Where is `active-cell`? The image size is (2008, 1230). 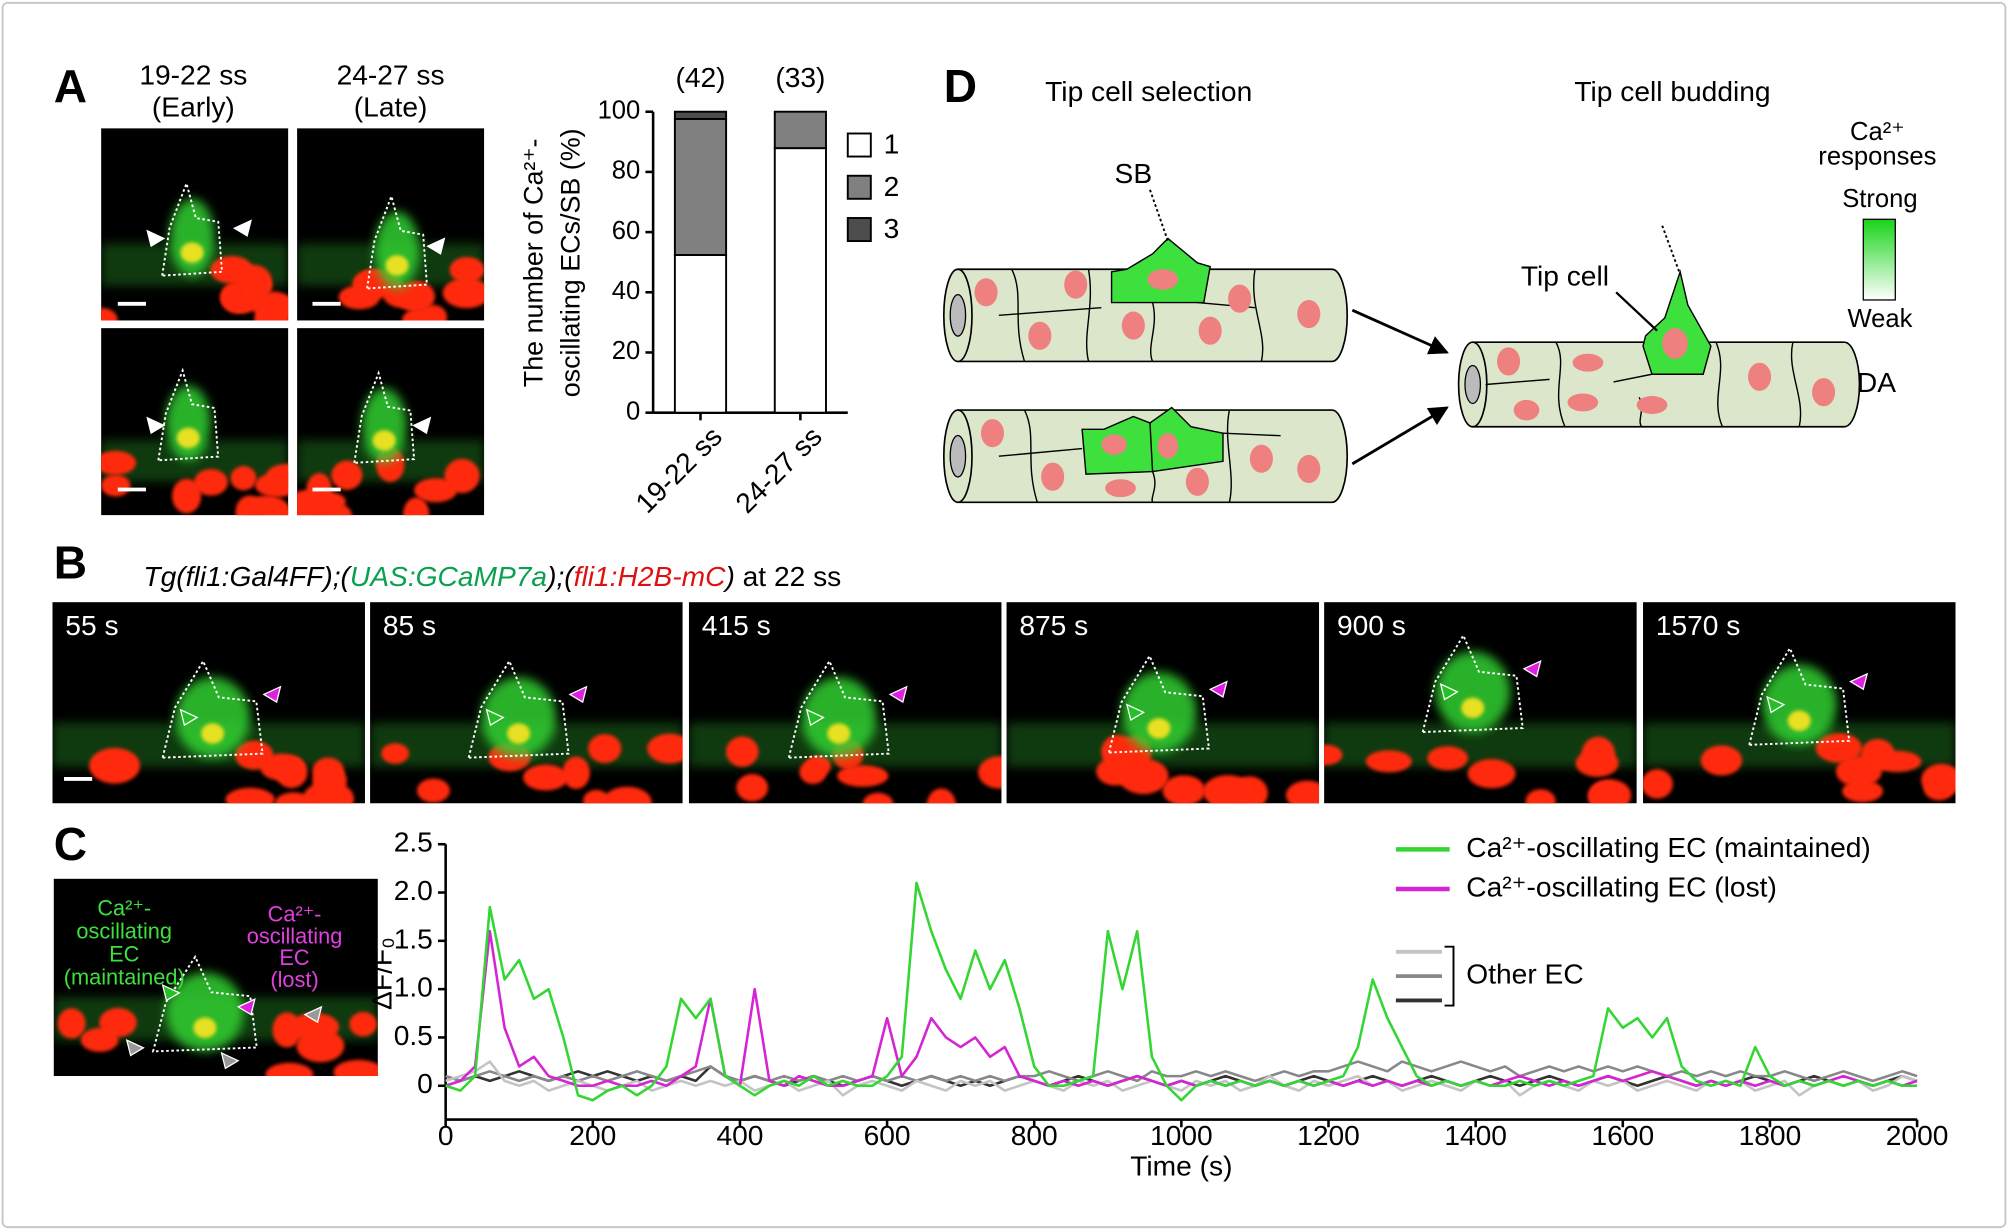
active-cell is located at coordinates (1152, 440).